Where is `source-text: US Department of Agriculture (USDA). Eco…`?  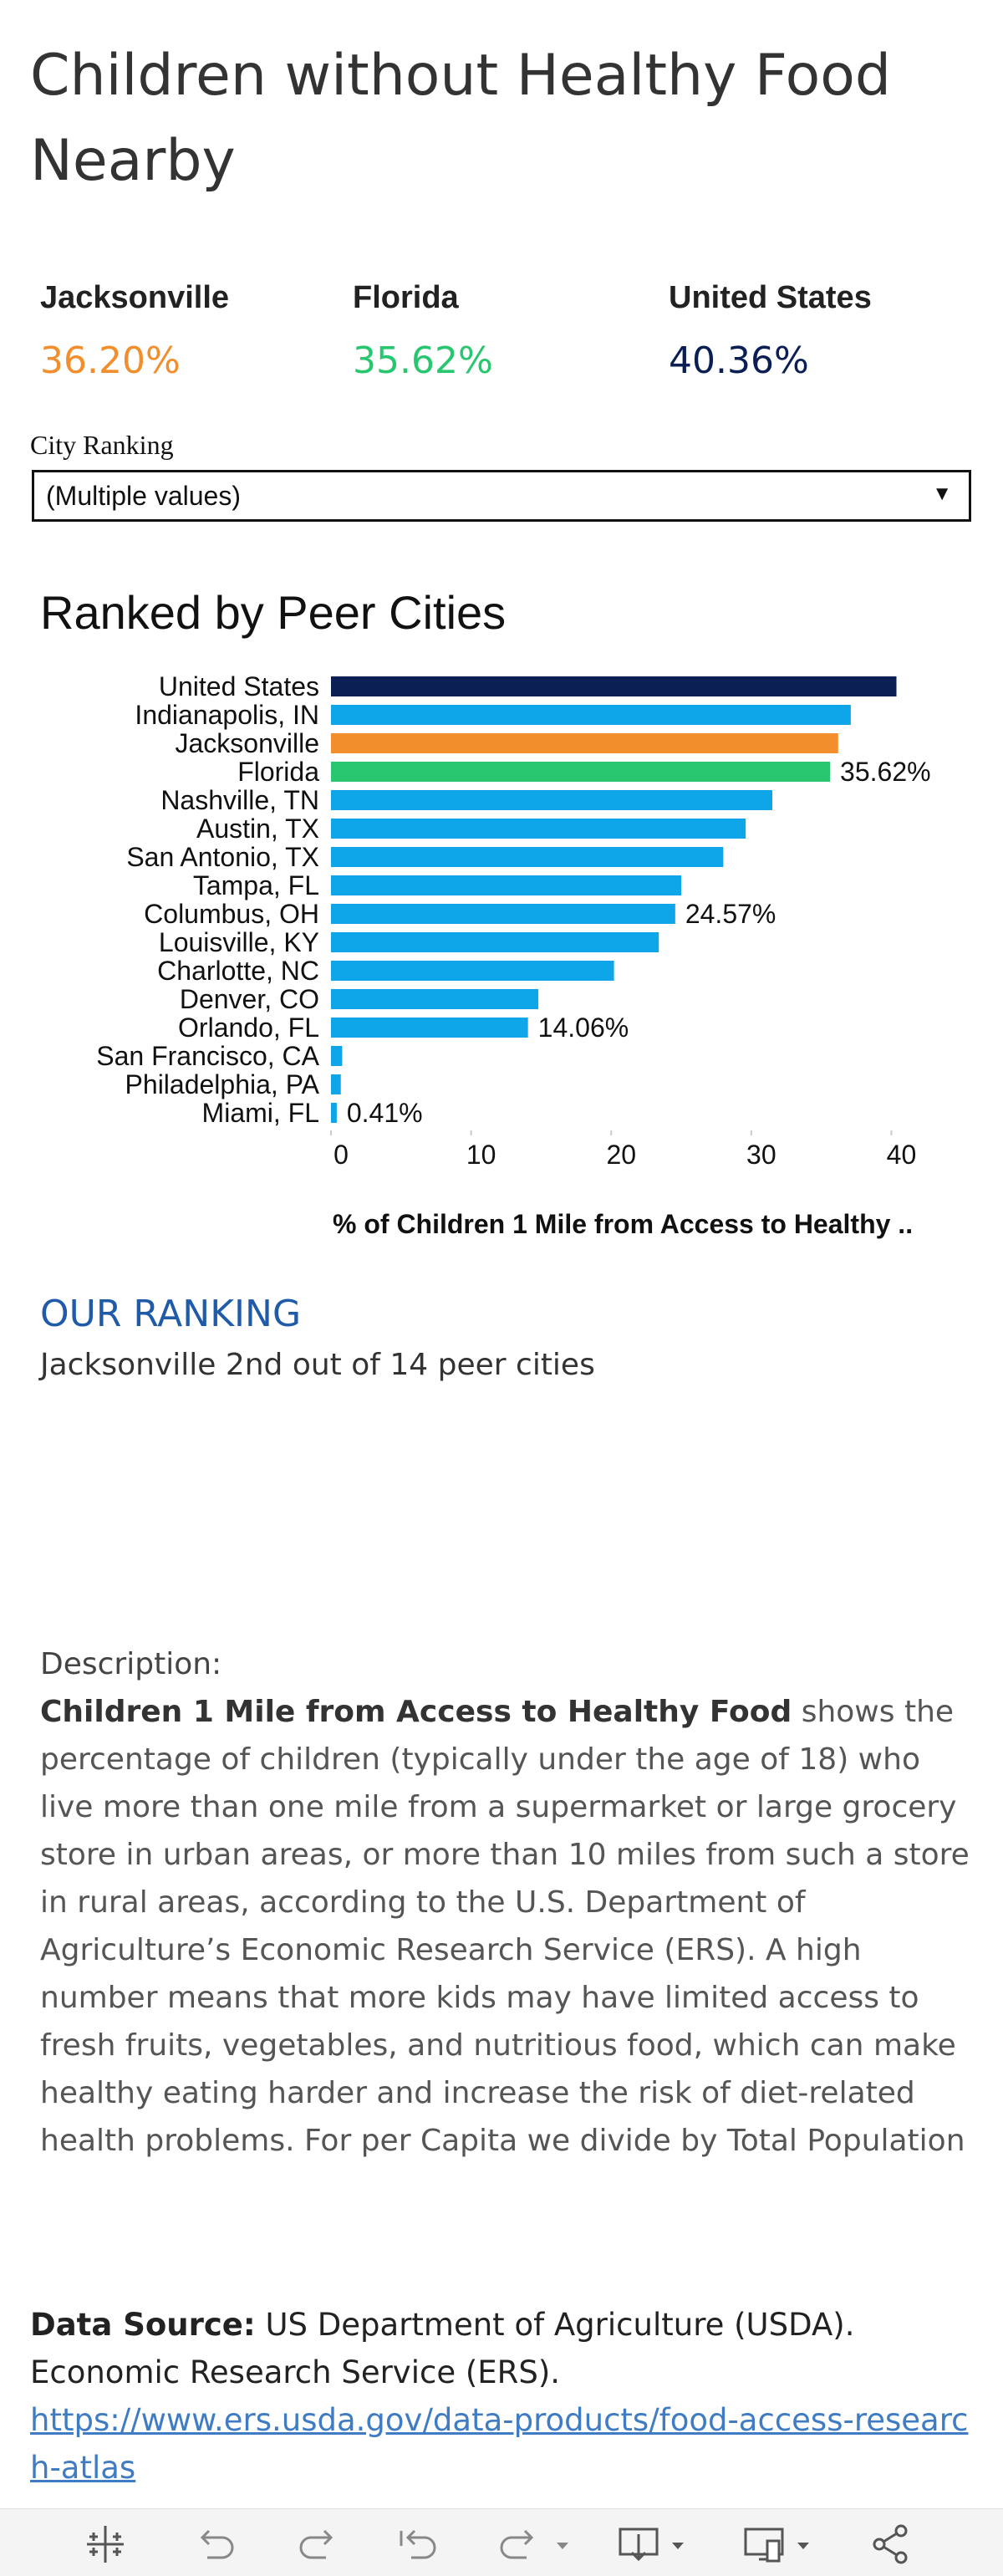 source-text: US Department of Agriculture (USDA). Eco… is located at coordinates (443, 2348).